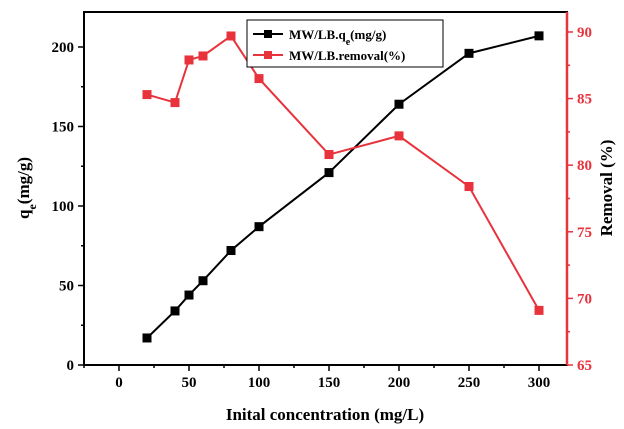 This screenshot has height=429, width=624. I want to click on y-left-tick-label: 50, so click(66, 286).